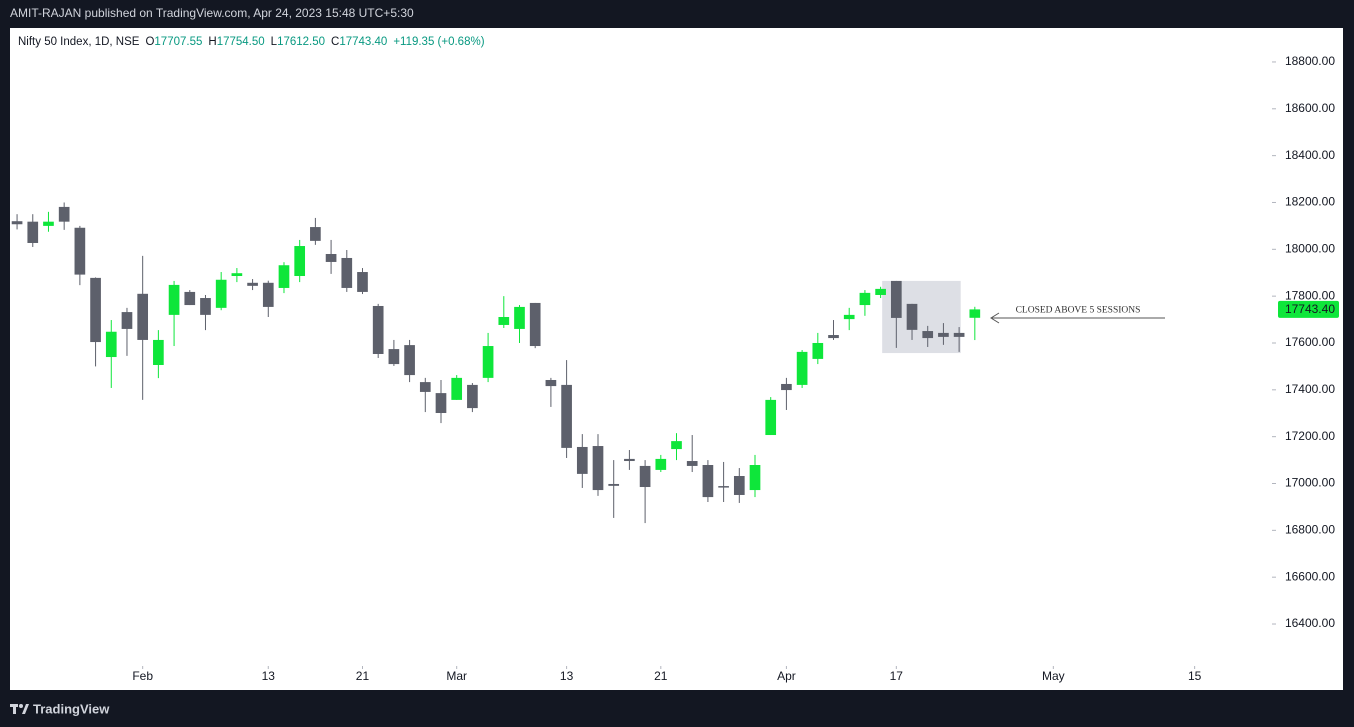  I want to click on legend-value: 17754.50, so click(241, 42).